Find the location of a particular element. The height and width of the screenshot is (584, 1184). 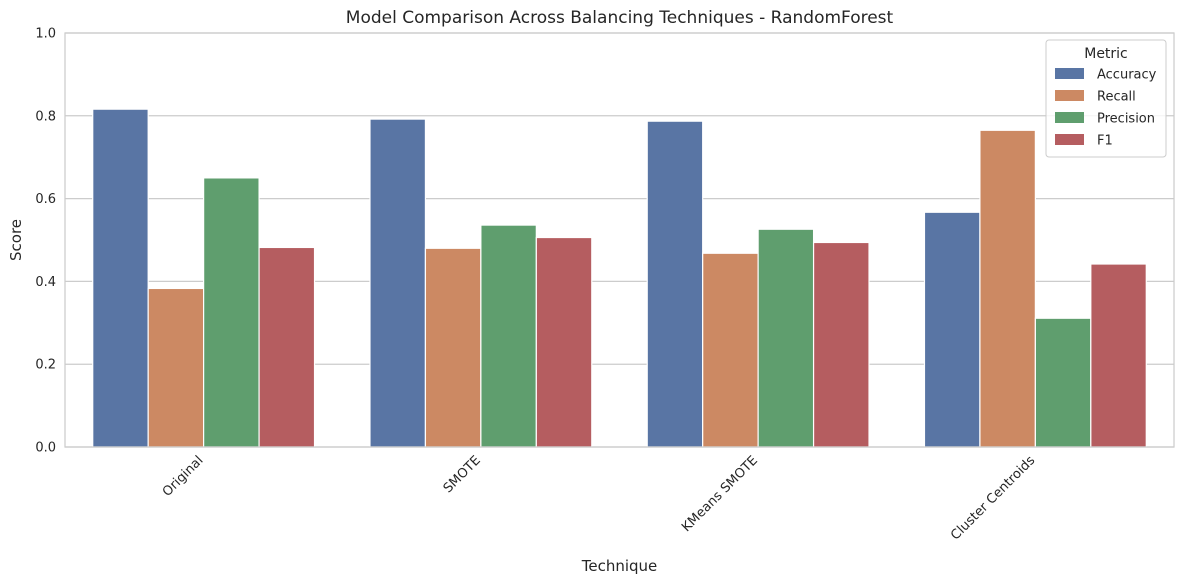

legend-label-recall: Recall is located at coordinates (1116, 97).